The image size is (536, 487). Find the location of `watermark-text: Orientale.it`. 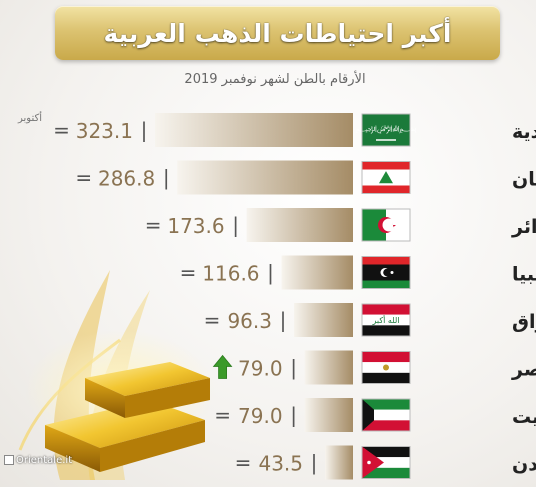

watermark-text: Orientale.it is located at coordinates (44, 460).